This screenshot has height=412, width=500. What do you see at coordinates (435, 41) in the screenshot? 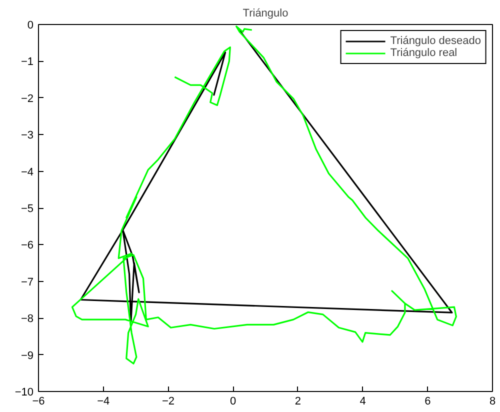
I see `legend-label: Triángulo deseado` at bounding box center [435, 41].